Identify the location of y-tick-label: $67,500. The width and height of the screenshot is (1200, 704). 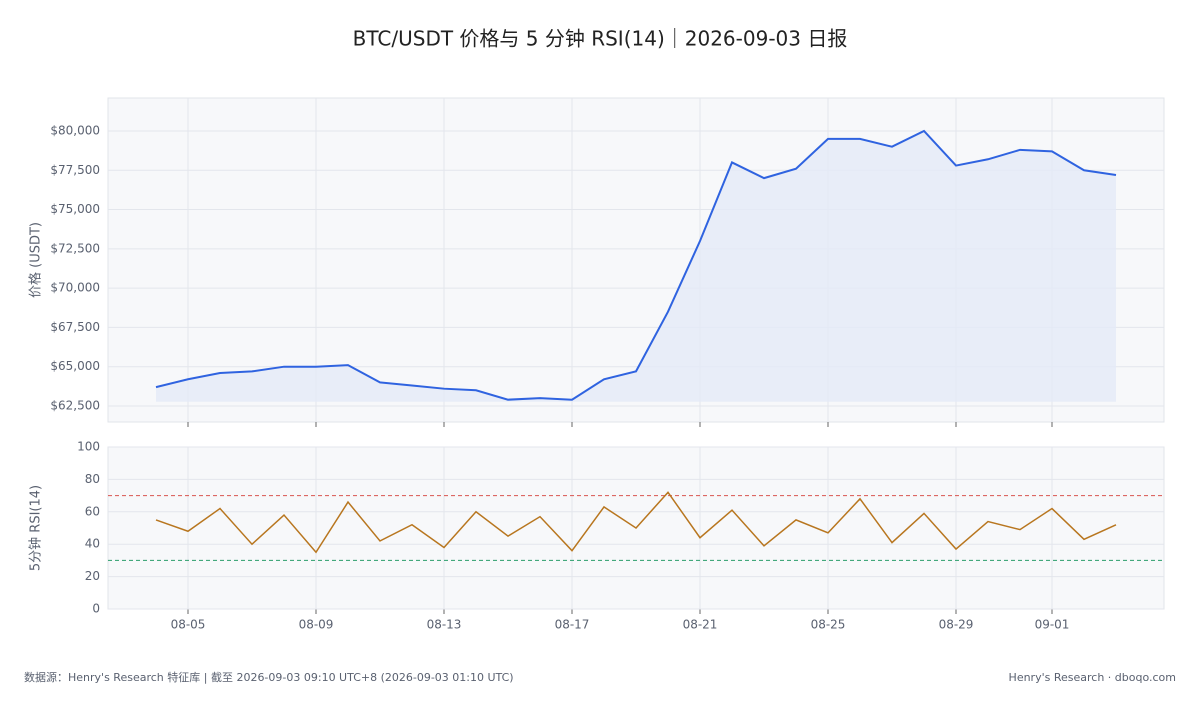
(75, 327).